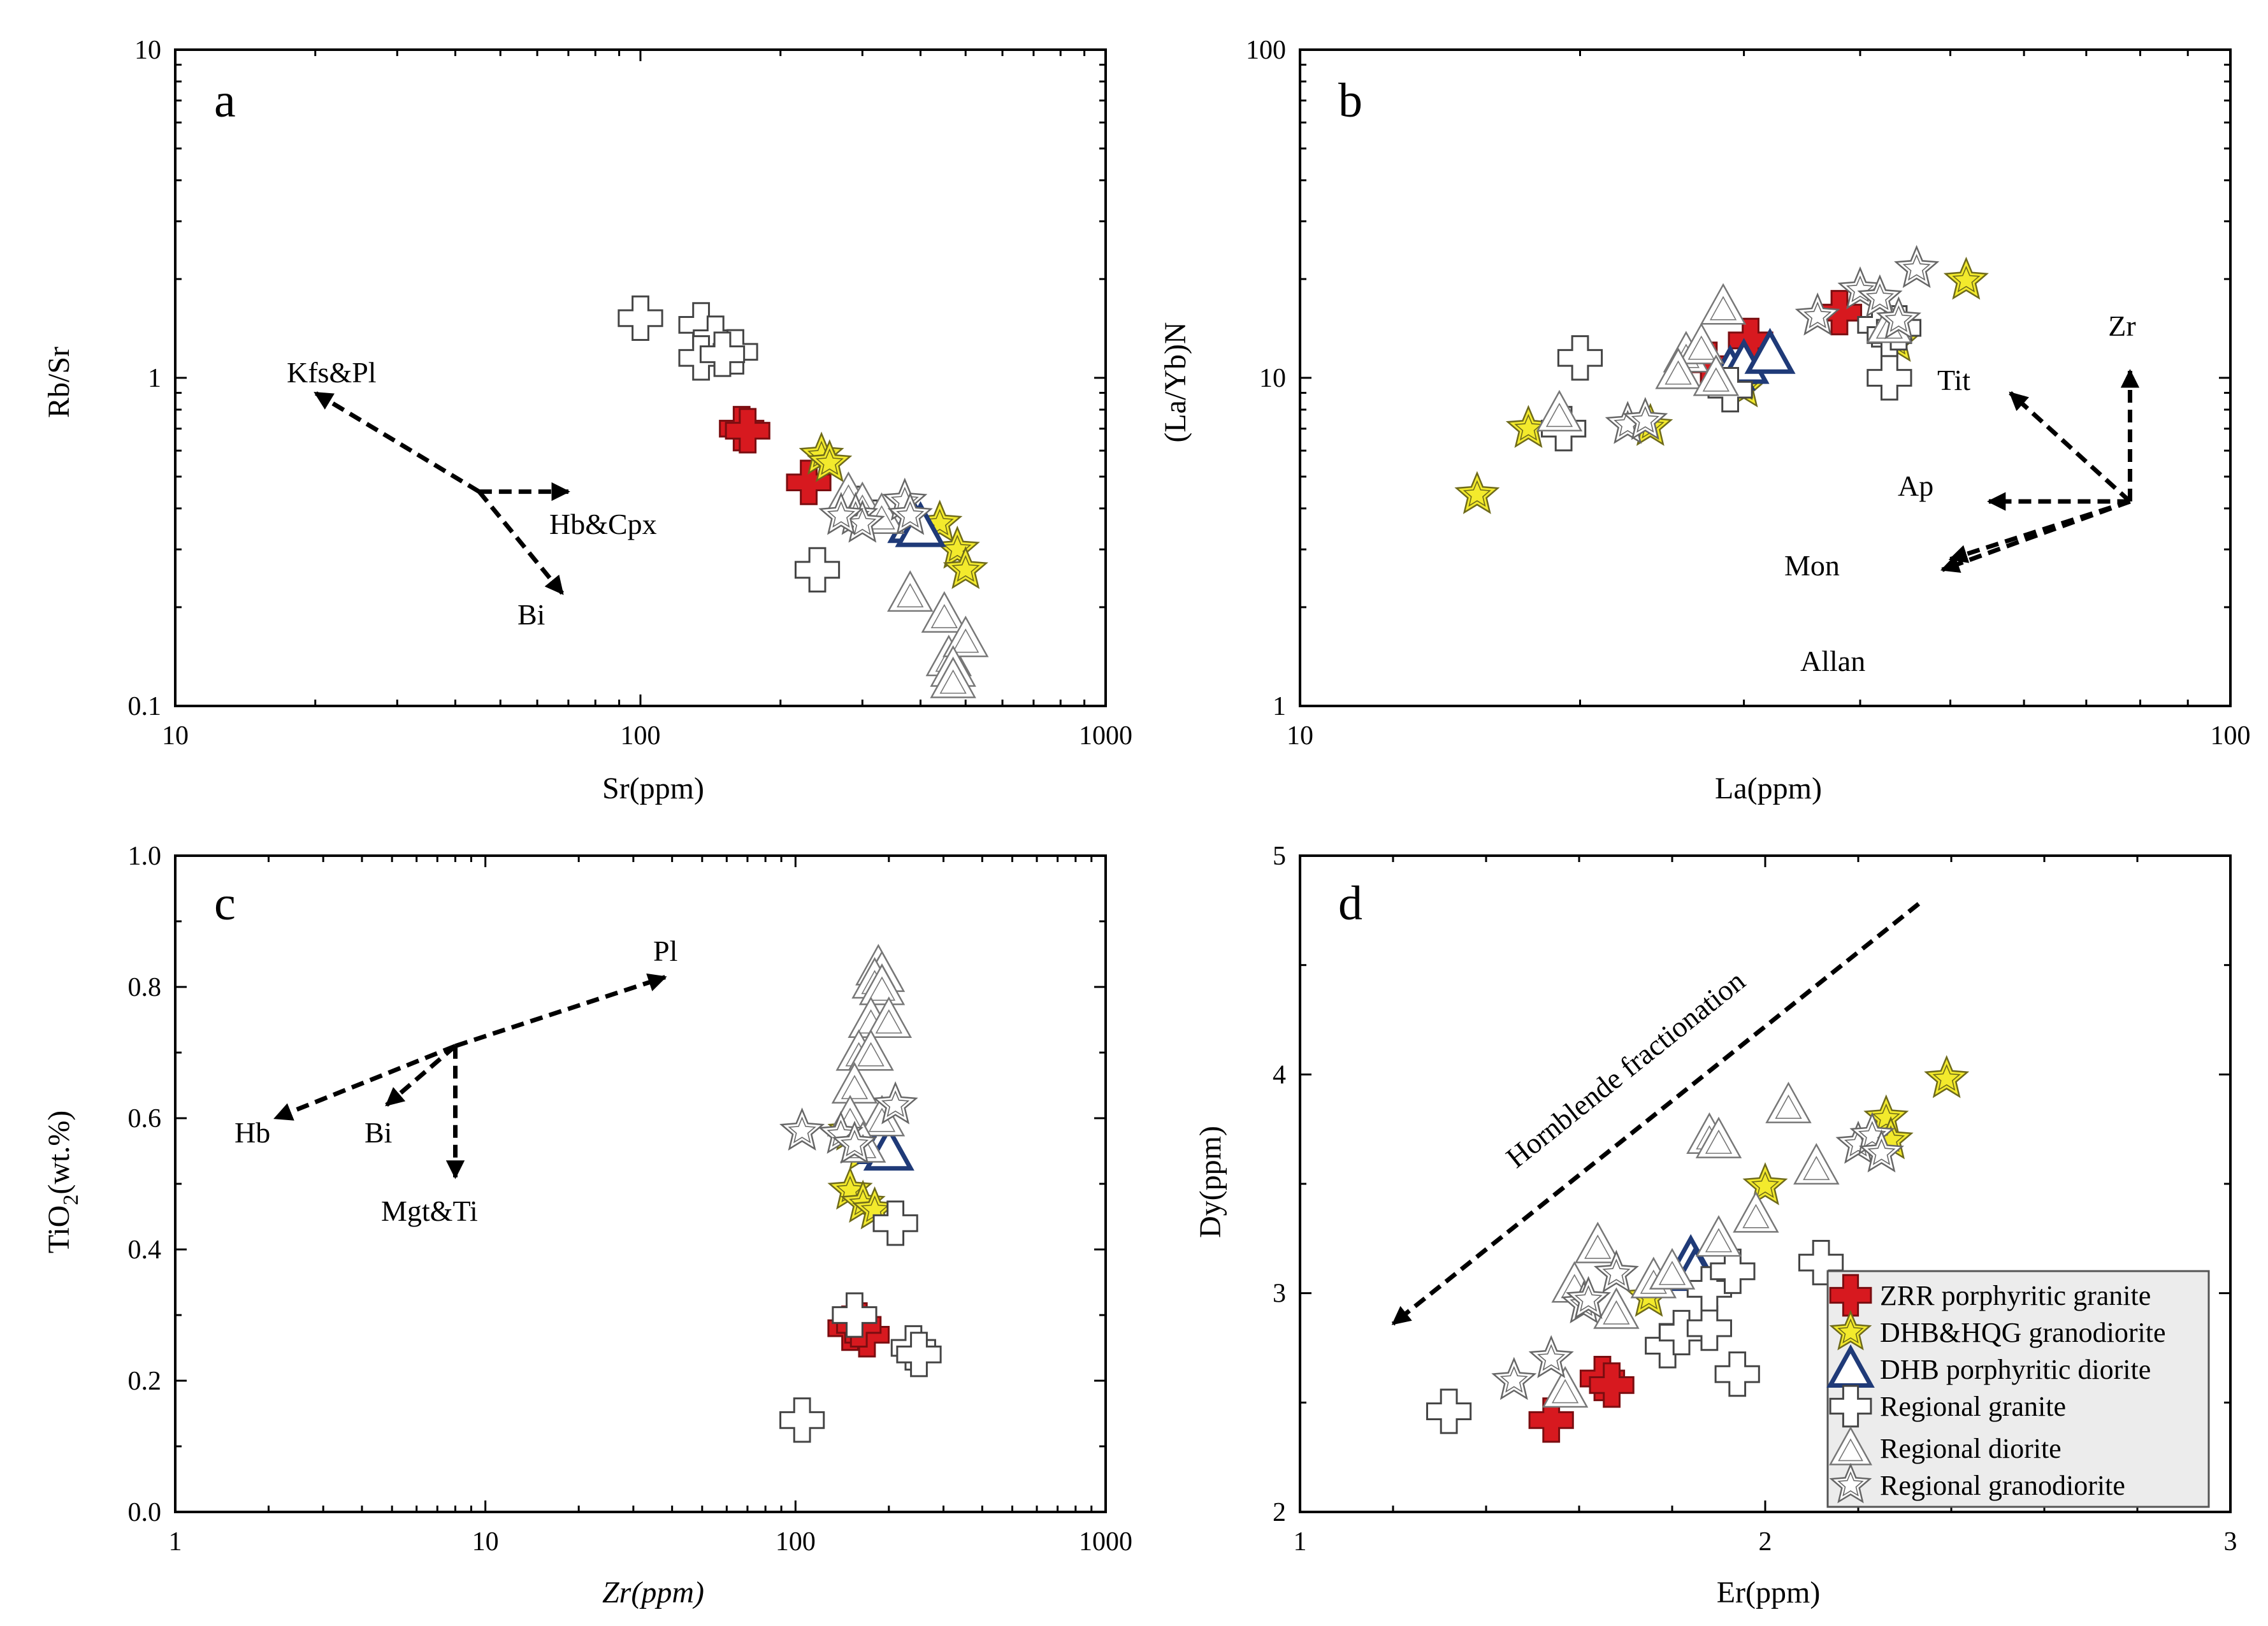 This screenshot has width=2268, height=1626. Describe the element at coordinates (1765, 1184) in the screenshot. I see `data-point-dhb_hqg-inner` at that location.